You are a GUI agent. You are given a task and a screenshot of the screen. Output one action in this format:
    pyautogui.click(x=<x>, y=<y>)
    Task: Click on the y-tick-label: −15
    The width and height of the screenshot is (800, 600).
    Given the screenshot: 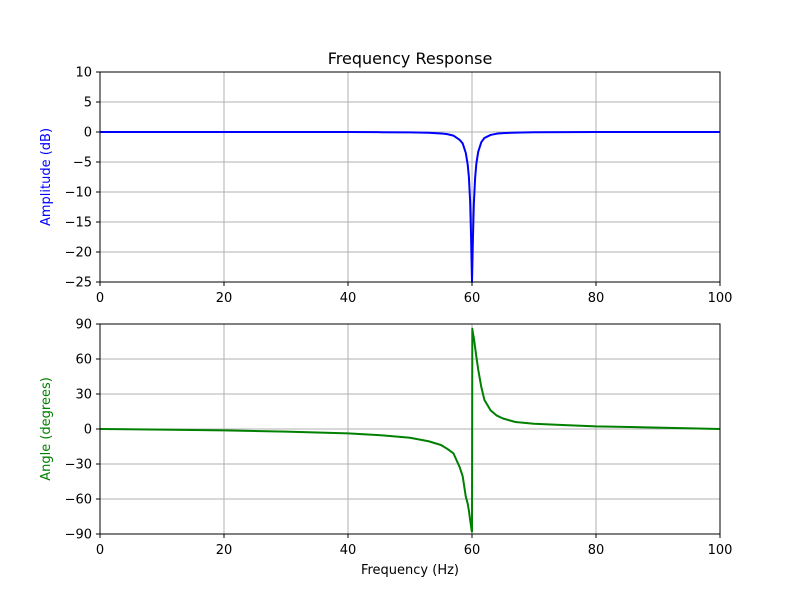 What is the action you would take?
    pyautogui.click(x=78, y=223)
    